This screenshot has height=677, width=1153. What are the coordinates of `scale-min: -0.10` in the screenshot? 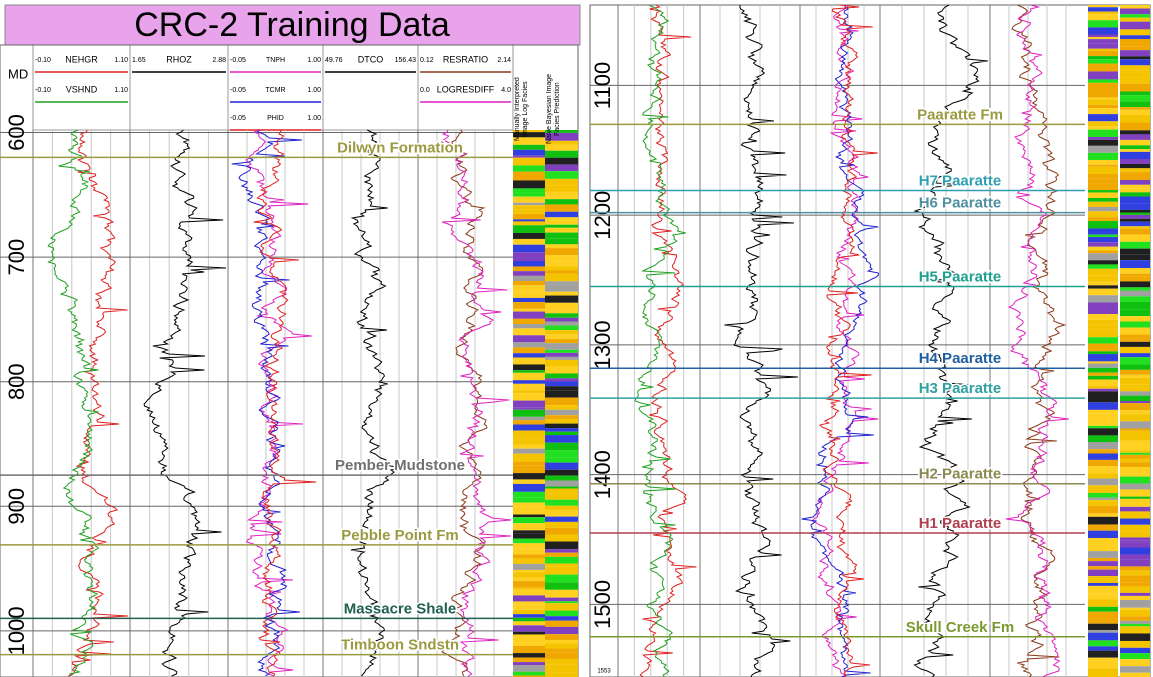 It's located at (43, 90).